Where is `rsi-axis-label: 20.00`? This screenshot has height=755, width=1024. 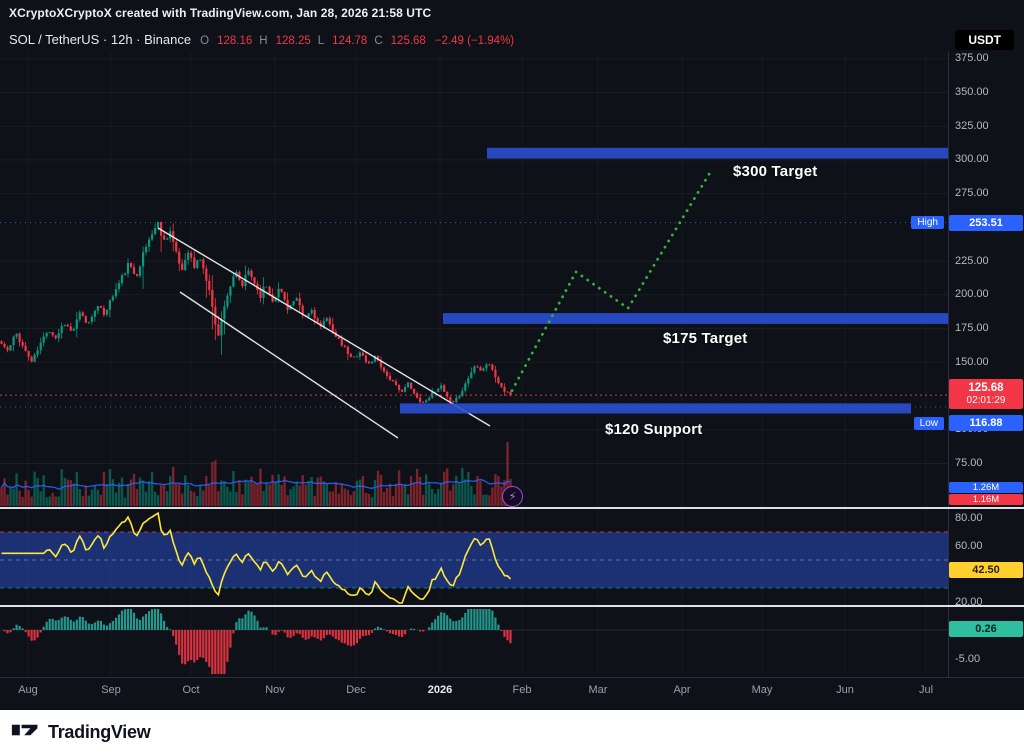 rsi-axis-label: 20.00 is located at coordinates (969, 601).